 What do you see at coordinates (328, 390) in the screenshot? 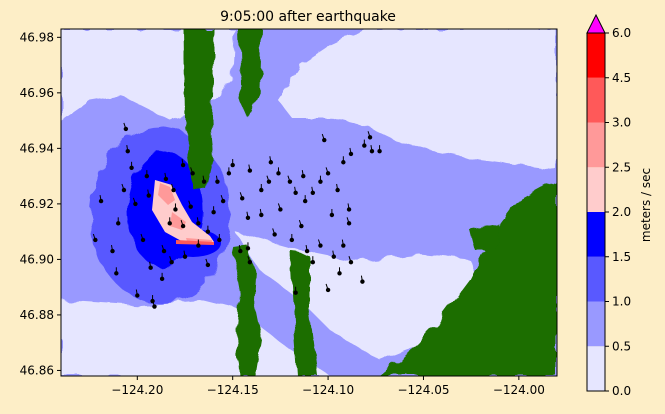
I see `x-tick-label: −124.10` at bounding box center [328, 390].